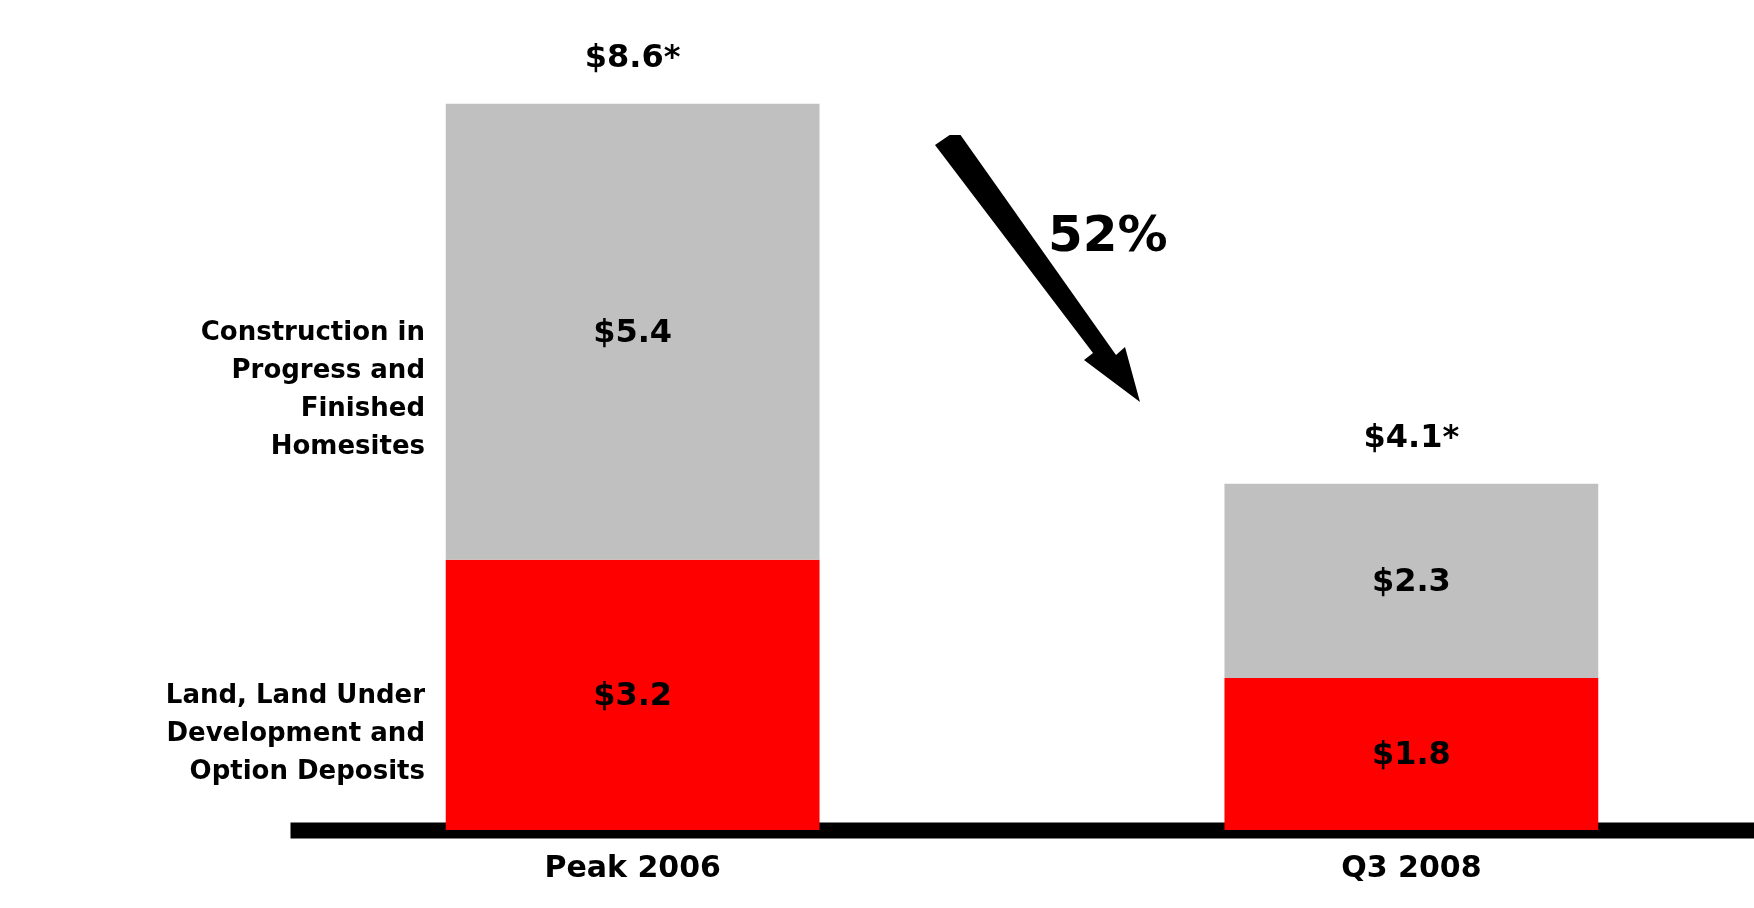 Image resolution: width=1754 pixels, height=908 pixels. I want to click on data-label: $5.4, so click(633, 330).